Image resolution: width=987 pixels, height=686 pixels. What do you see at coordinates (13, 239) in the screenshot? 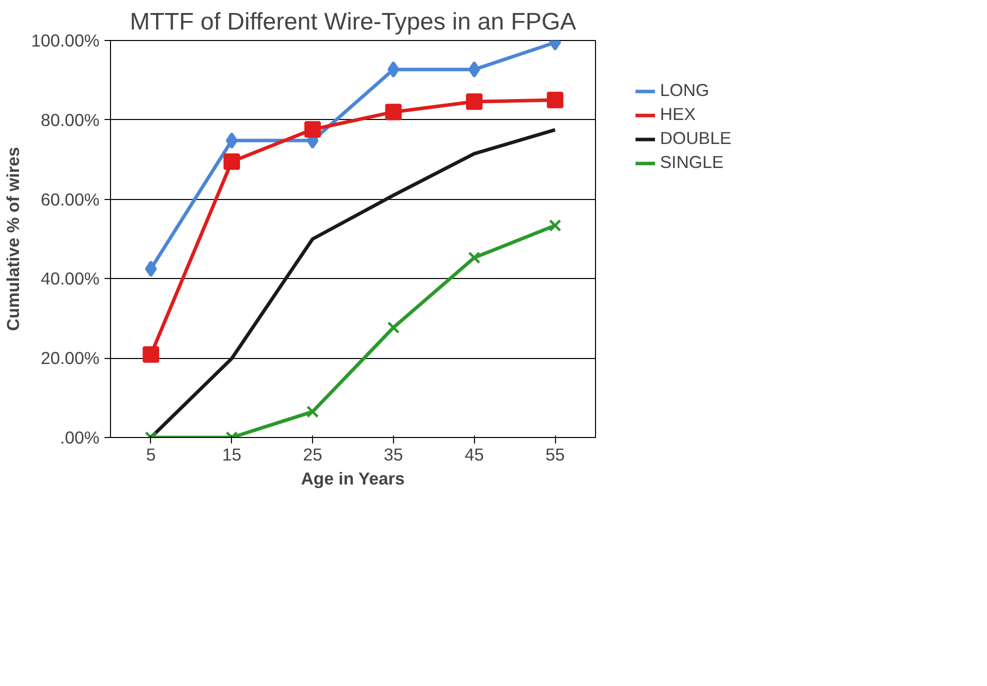
I see `y-axis-title: Cumulative % of wires` at bounding box center [13, 239].